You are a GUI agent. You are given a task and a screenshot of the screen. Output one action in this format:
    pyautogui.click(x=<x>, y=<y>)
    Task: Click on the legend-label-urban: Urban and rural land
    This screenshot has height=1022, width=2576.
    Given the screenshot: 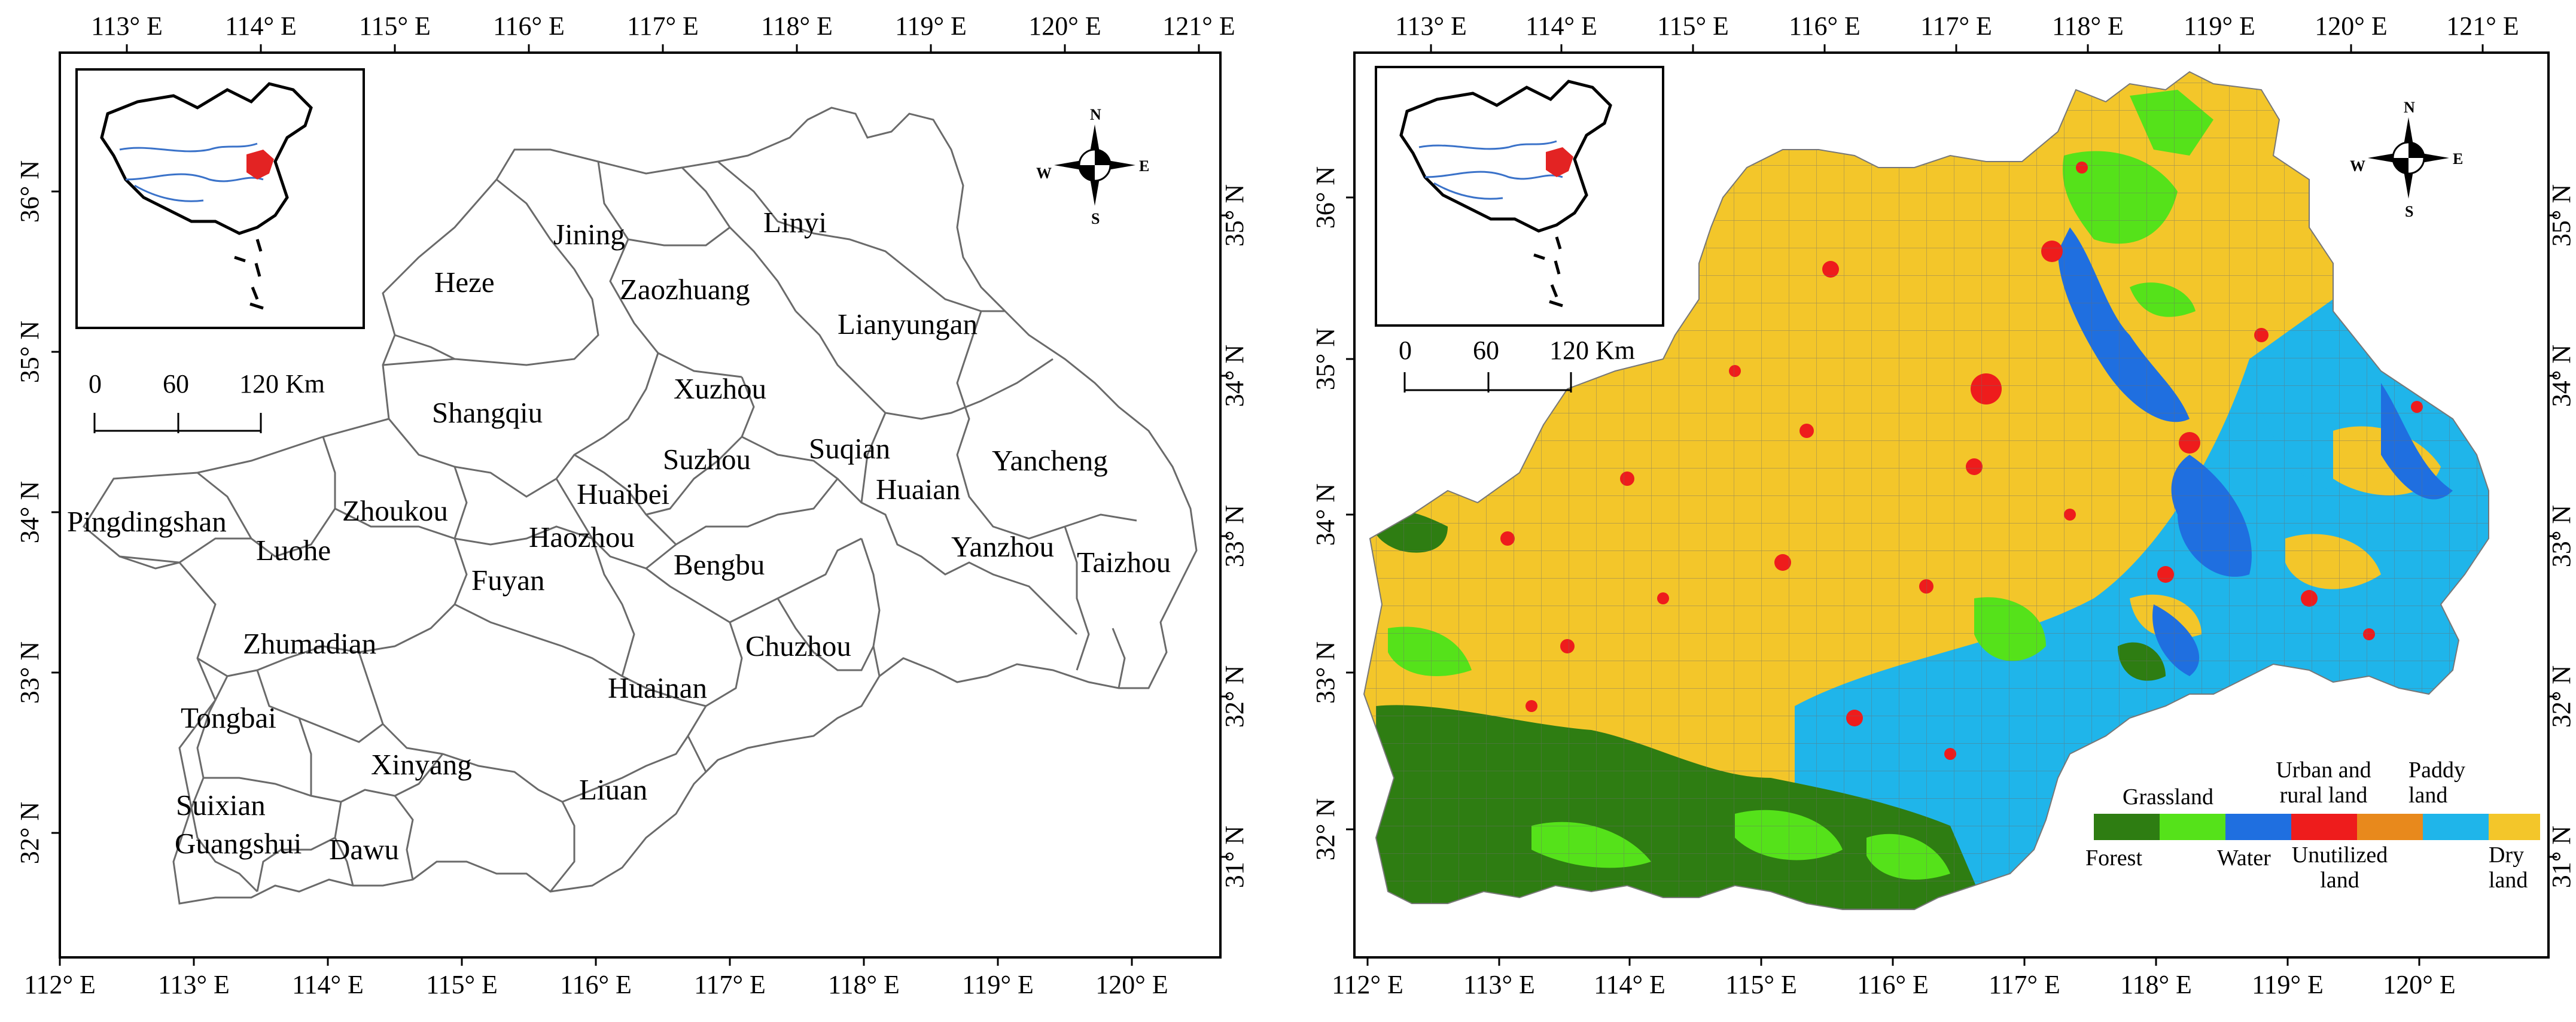 What is the action you would take?
    pyautogui.click(x=2323, y=783)
    